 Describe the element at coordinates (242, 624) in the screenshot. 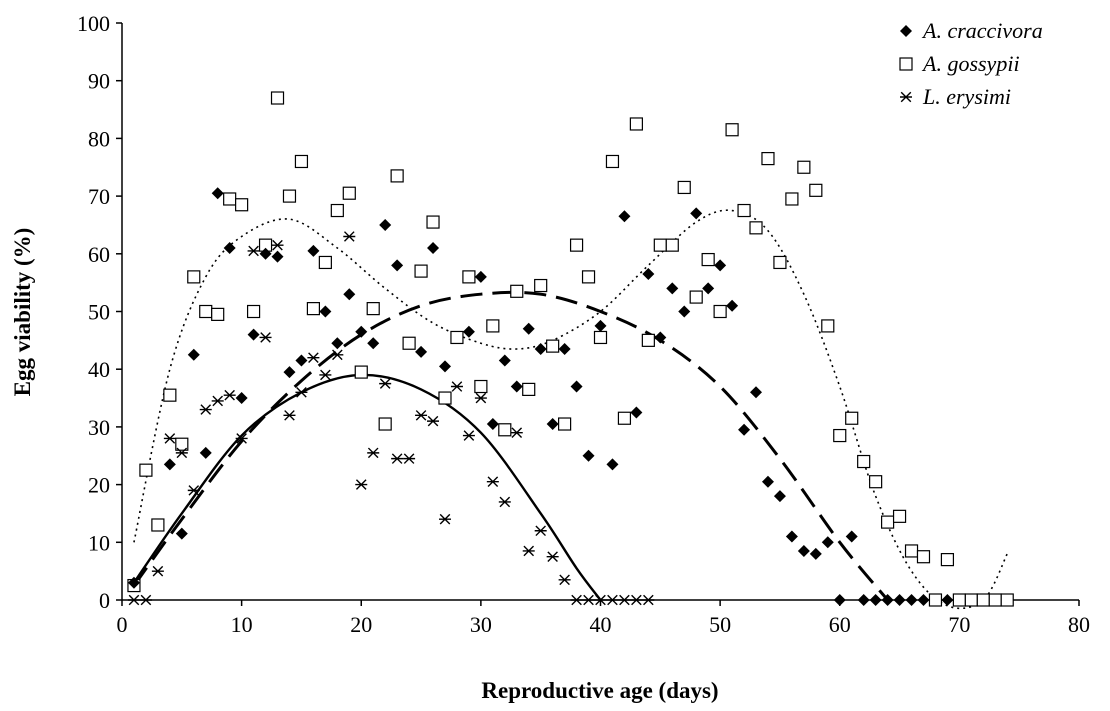

I see `x-tick-label: 10` at that location.